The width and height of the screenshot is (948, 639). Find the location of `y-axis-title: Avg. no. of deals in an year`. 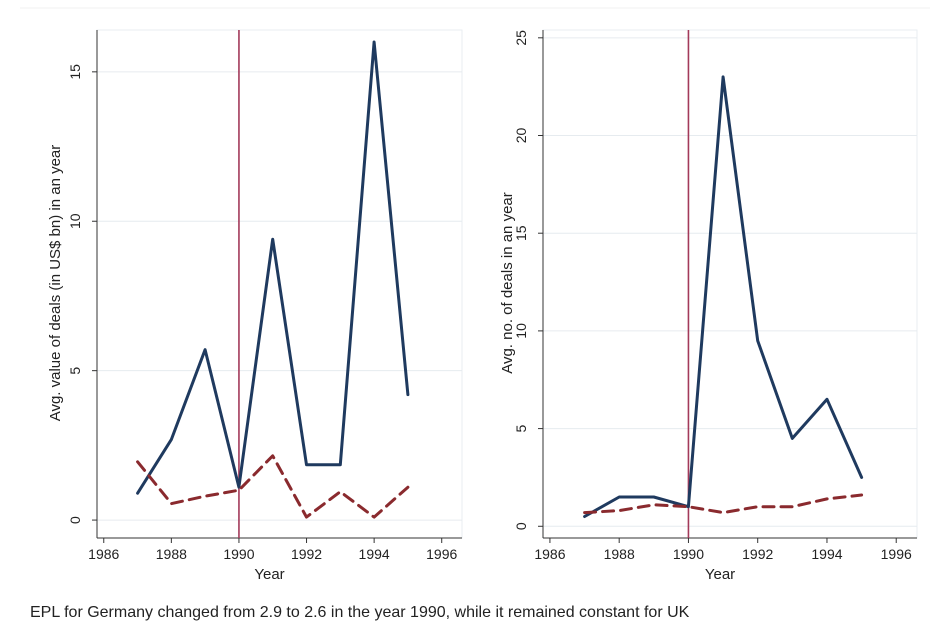

y-axis-title: Avg. no. of deals in an year is located at coordinates (507, 283).